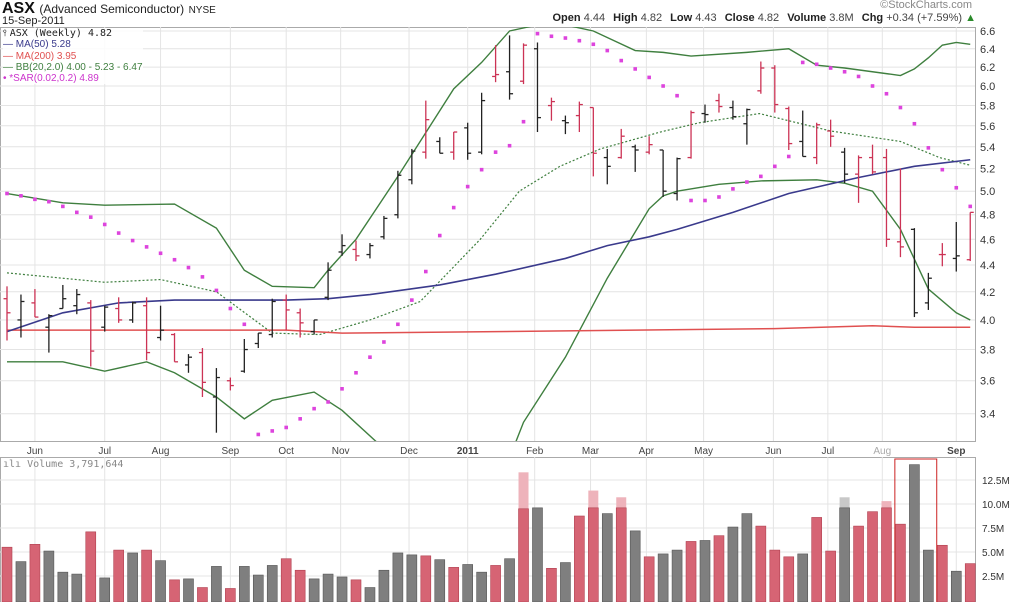  What do you see at coordinates (768, 18) in the screenshot?
I see `close-value: 4.82` at bounding box center [768, 18].